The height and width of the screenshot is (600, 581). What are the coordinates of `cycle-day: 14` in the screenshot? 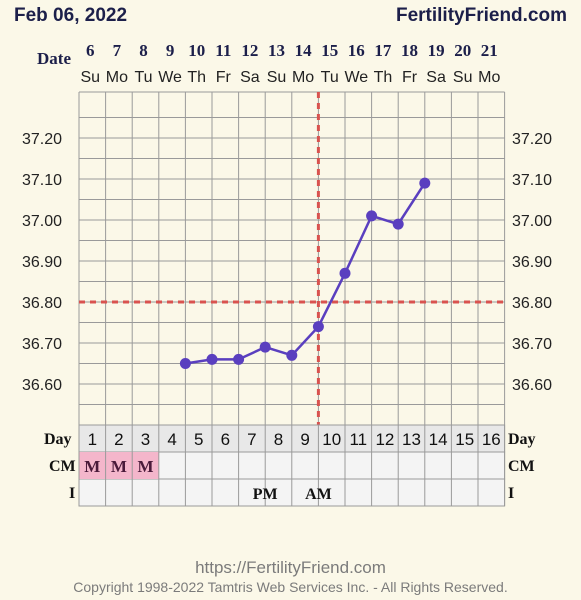 It's located at (438, 439).